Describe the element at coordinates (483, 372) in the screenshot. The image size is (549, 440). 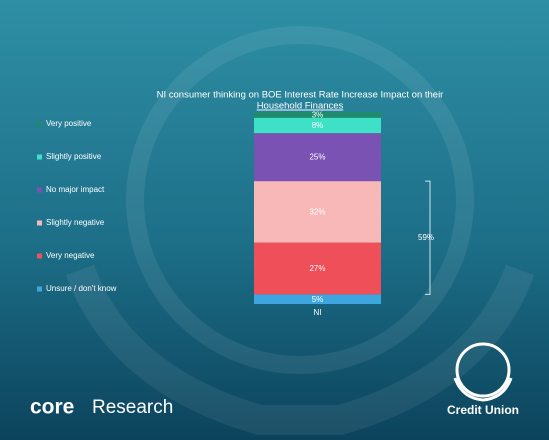
I see `credit-union-icon` at that location.